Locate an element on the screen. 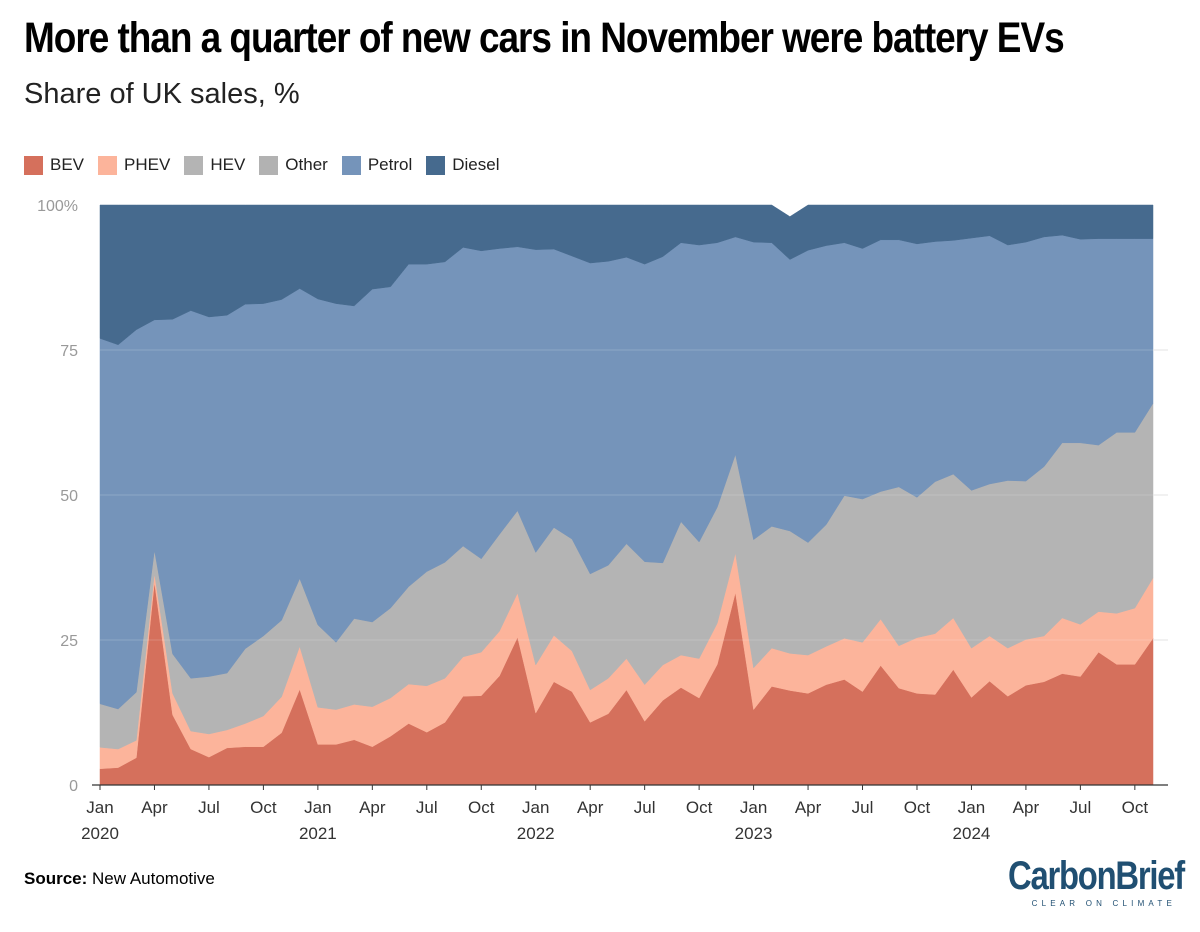 The height and width of the screenshot is (932, 1200). source-text: New Automotive is located at coordinates (153, 878).